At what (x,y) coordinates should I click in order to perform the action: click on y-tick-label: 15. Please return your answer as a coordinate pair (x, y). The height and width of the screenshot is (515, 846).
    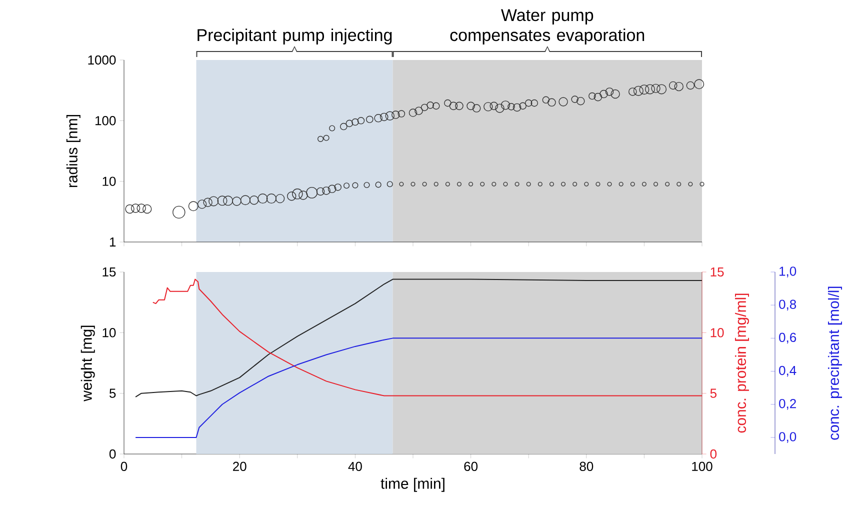
    Looking at the image, I should click on (109, 272).